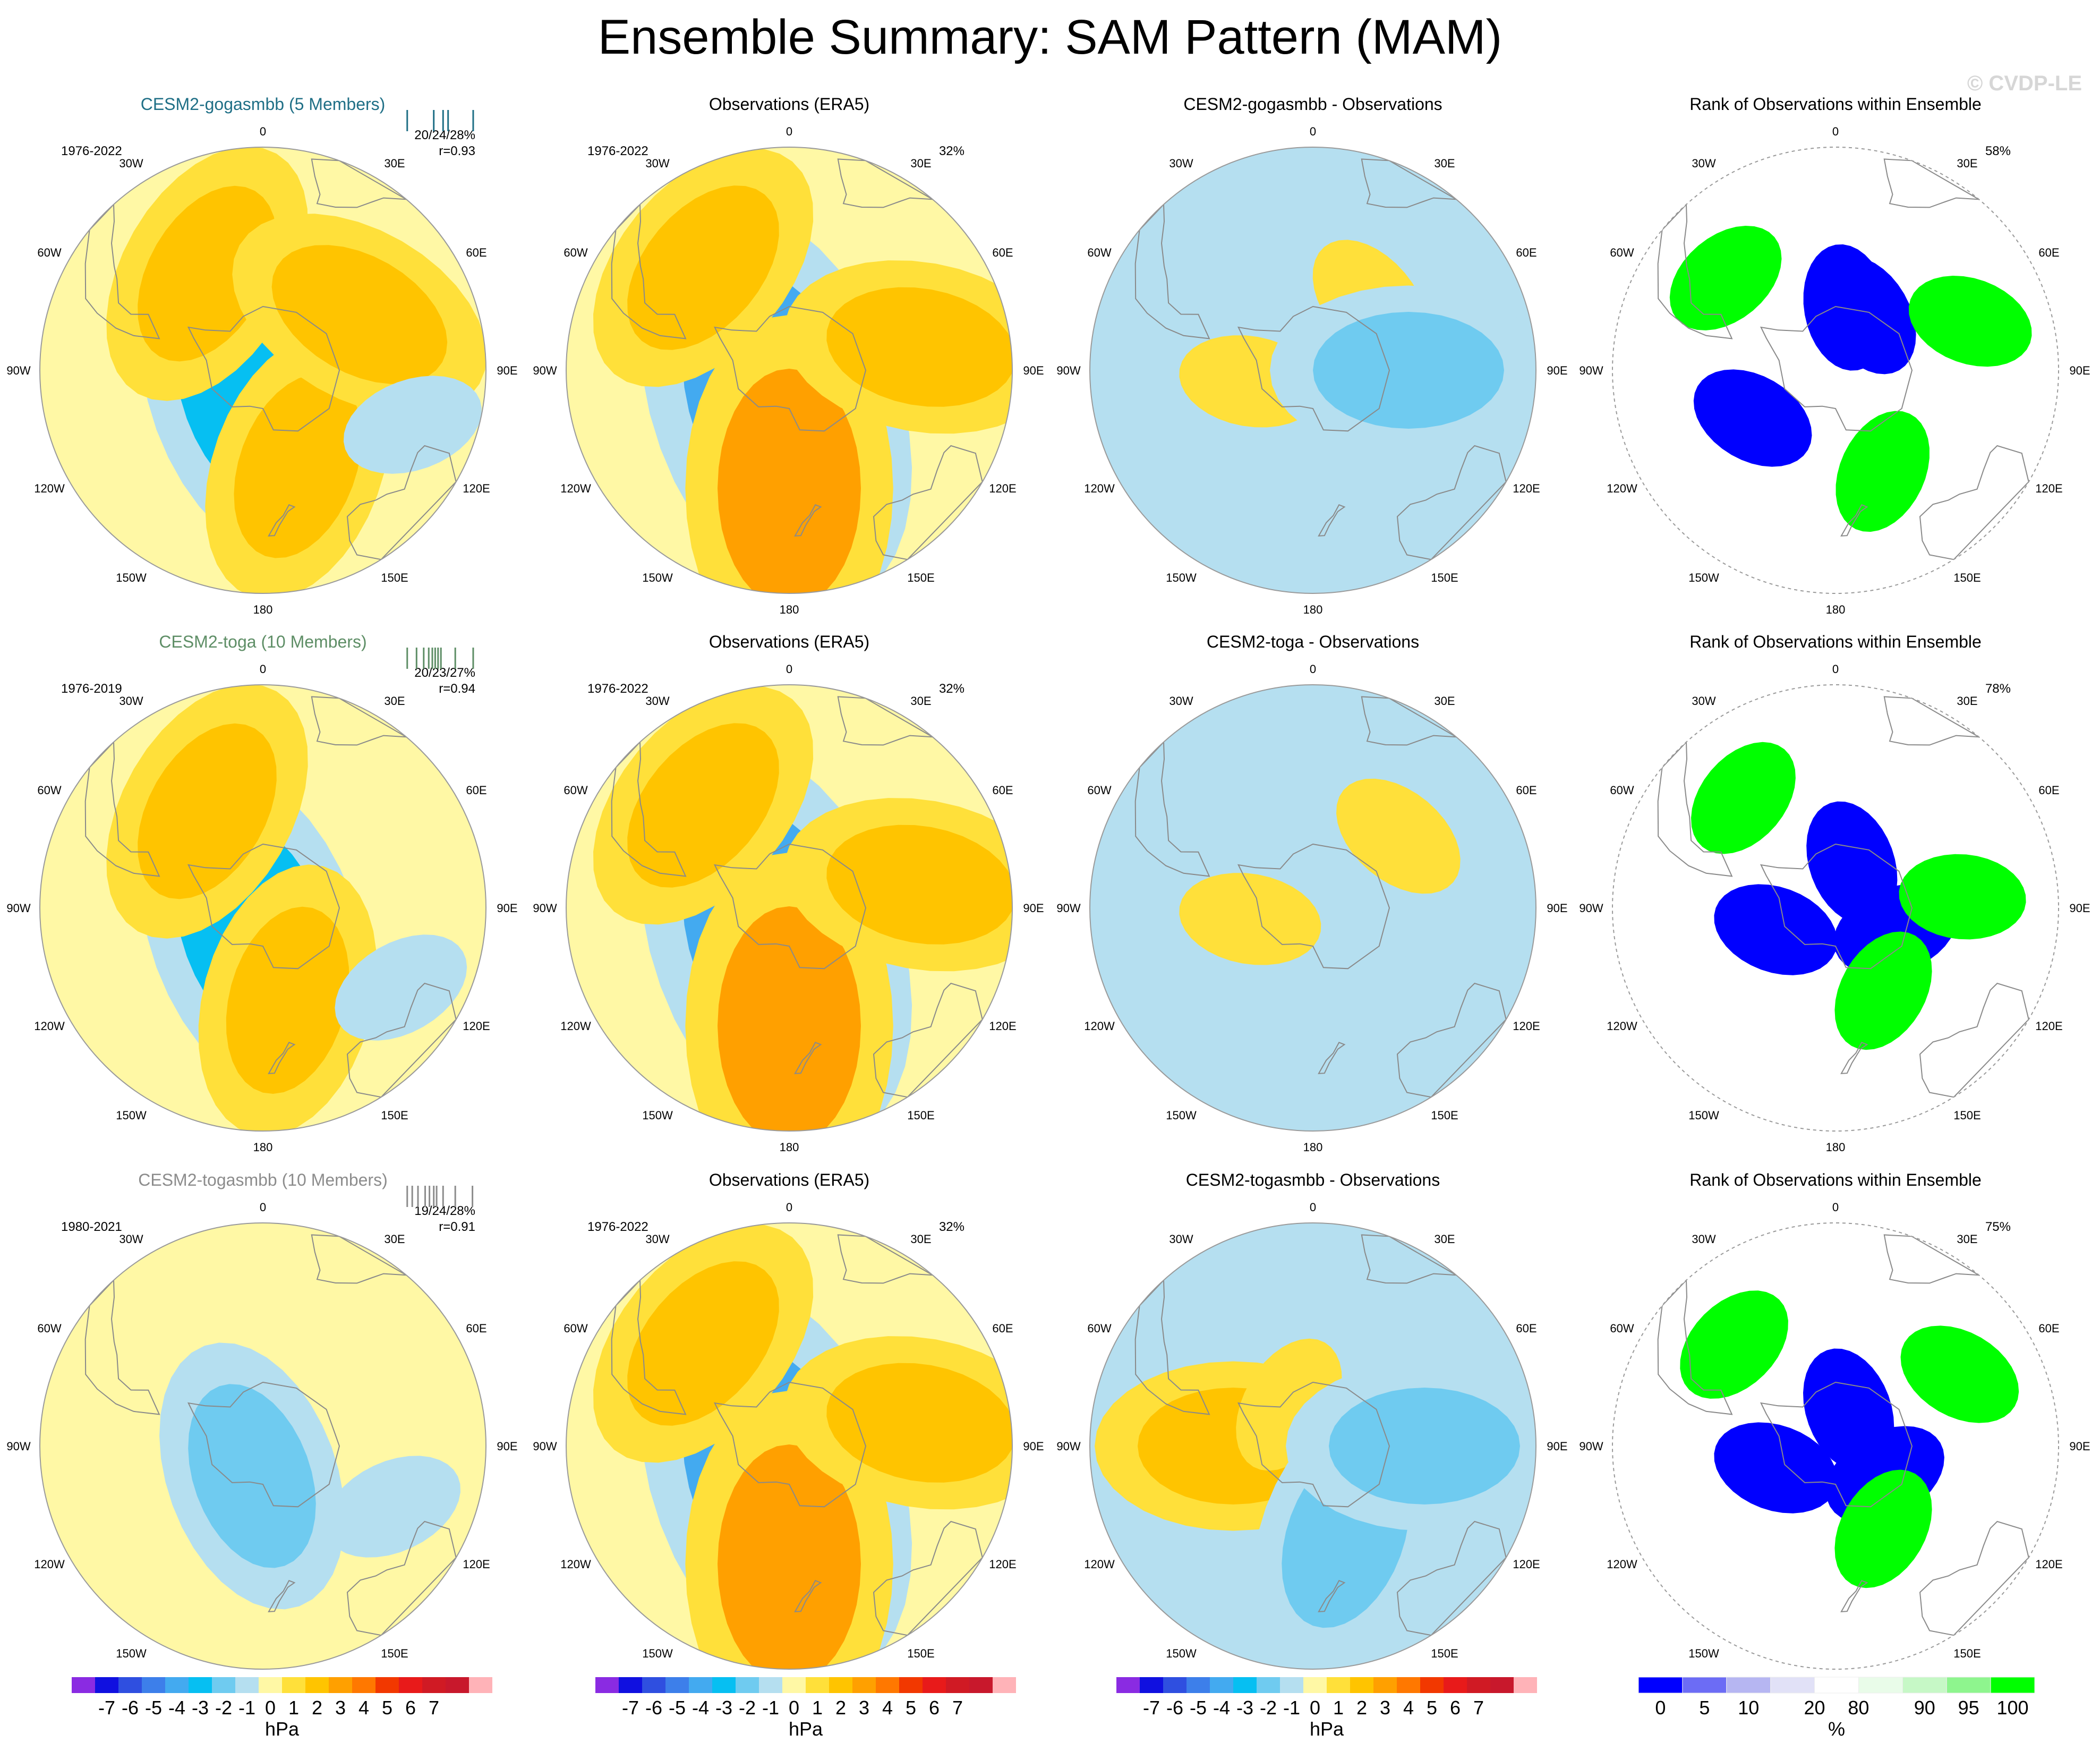  Describe the element at coordinates (223, 1708) in the screenshot. I see `colorbar-tick-label: -2` at that location.